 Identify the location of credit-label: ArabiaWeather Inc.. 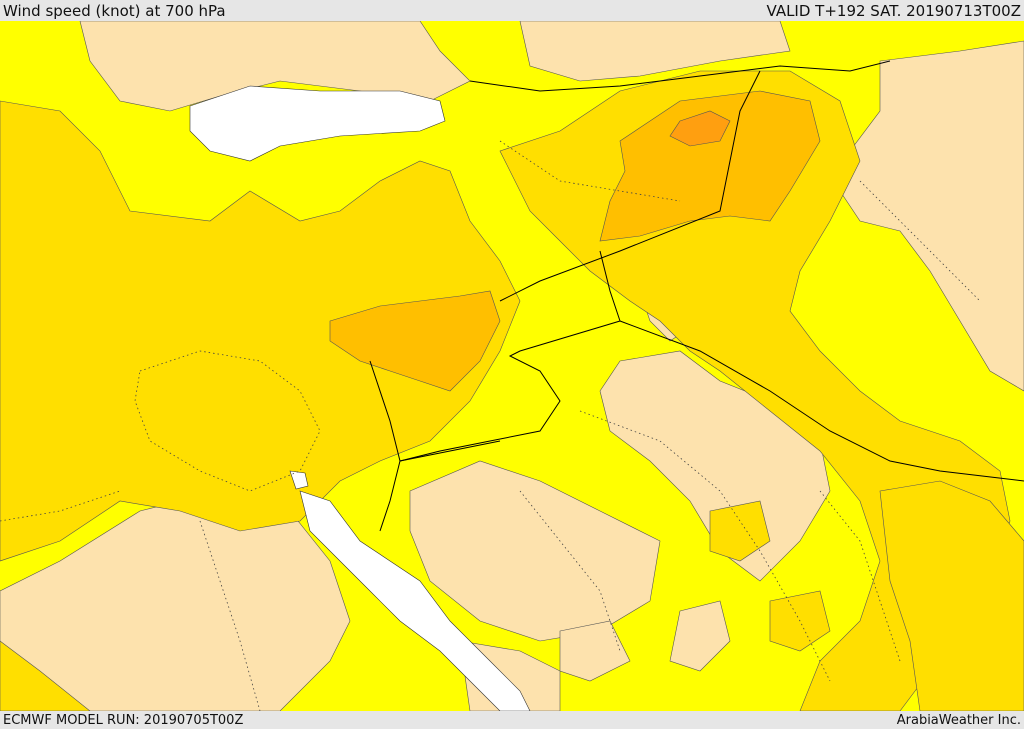
(958, 720).